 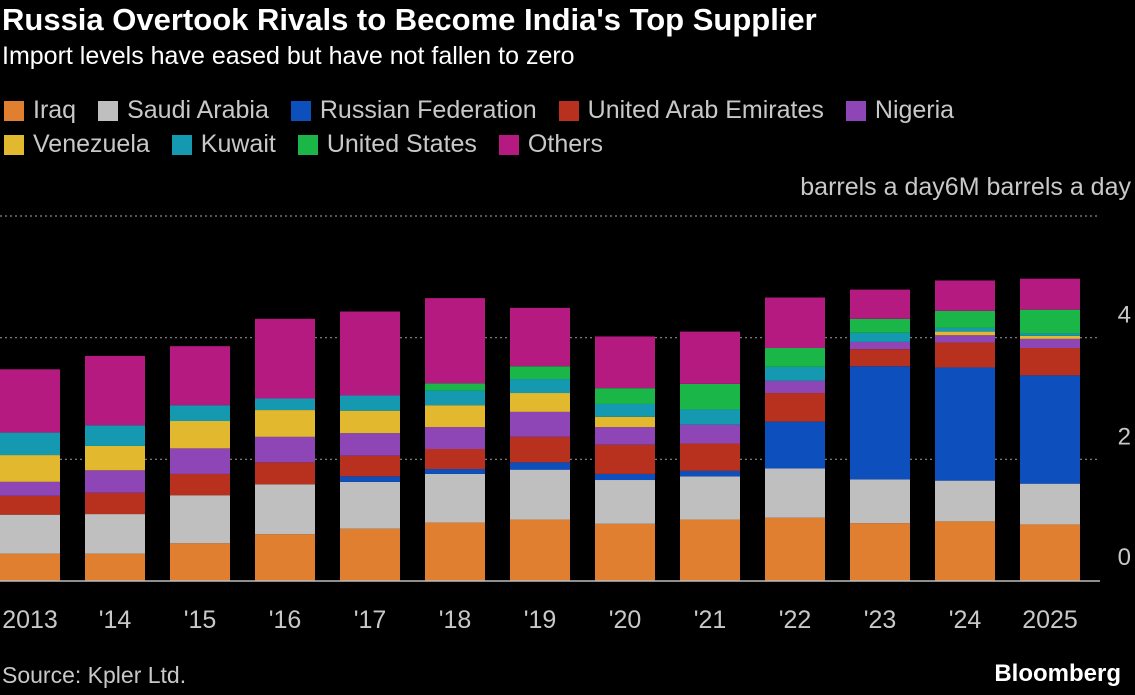 I want to click on bar-others-2025, so click(x=1050, y=294).